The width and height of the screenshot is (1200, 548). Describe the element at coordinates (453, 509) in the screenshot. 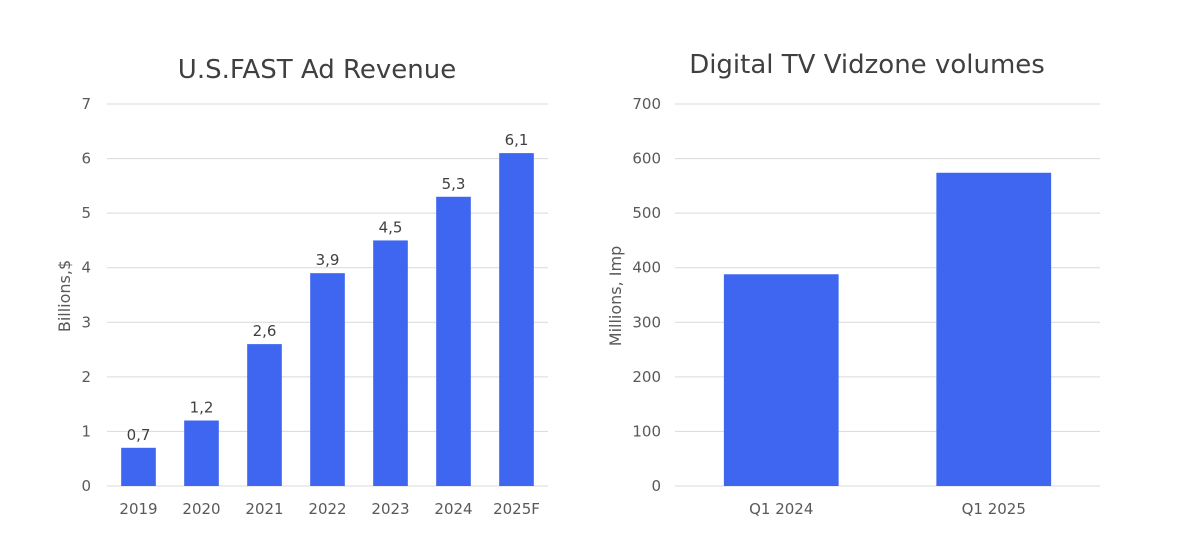

I see `x-tick-label: 2024` at that location.